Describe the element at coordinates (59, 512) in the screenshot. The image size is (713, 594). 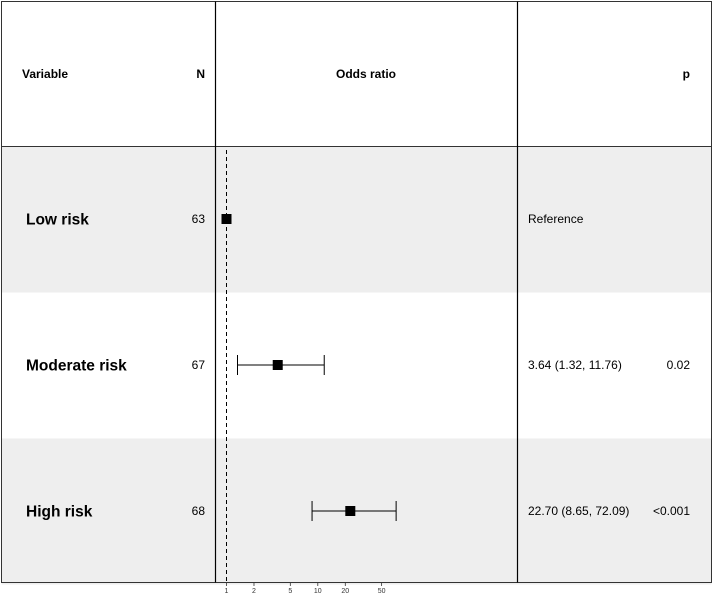
I see `row-variable-label: High risk` at that location.